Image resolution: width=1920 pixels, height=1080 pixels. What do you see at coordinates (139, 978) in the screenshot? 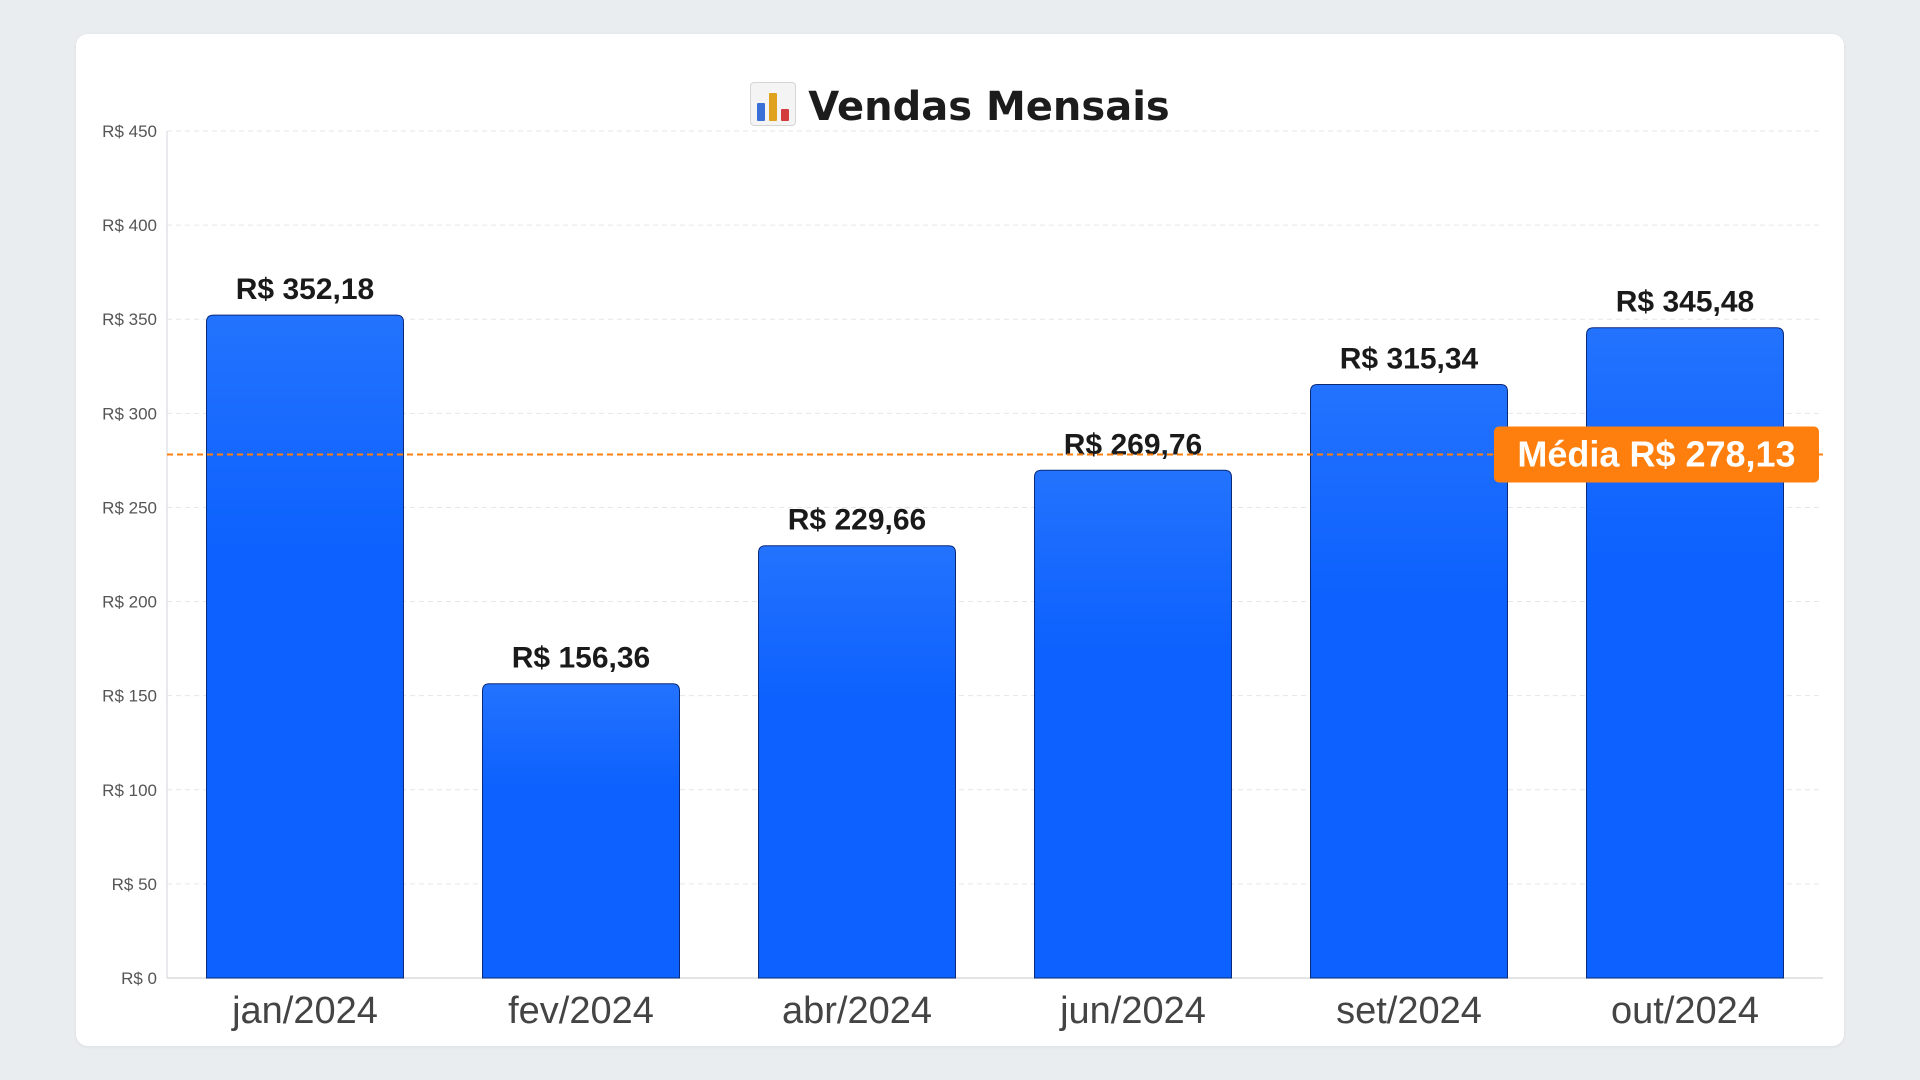
I see `y-tick-label: R$ 0` at bounding box center [139, 978].